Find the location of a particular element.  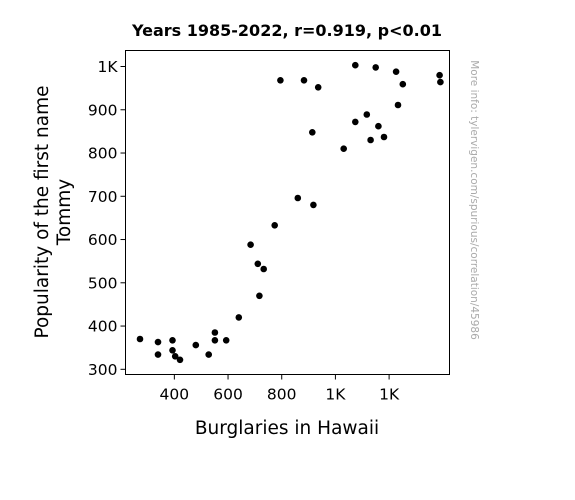

y-axis-label-line-2: Tommy is located at coordinates (64, 213).